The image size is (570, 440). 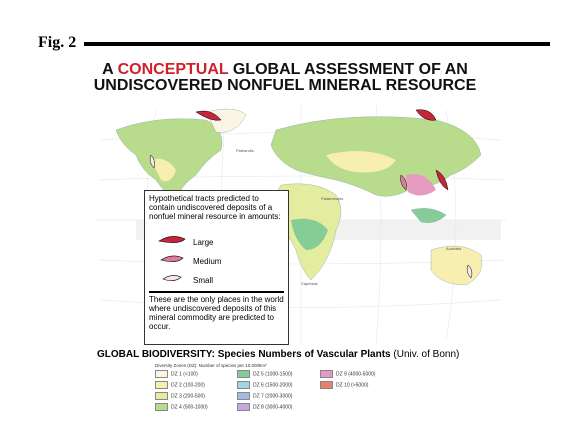 I want to click on zone-label: DZ 3 (200-500), so click(x=188, y=396).